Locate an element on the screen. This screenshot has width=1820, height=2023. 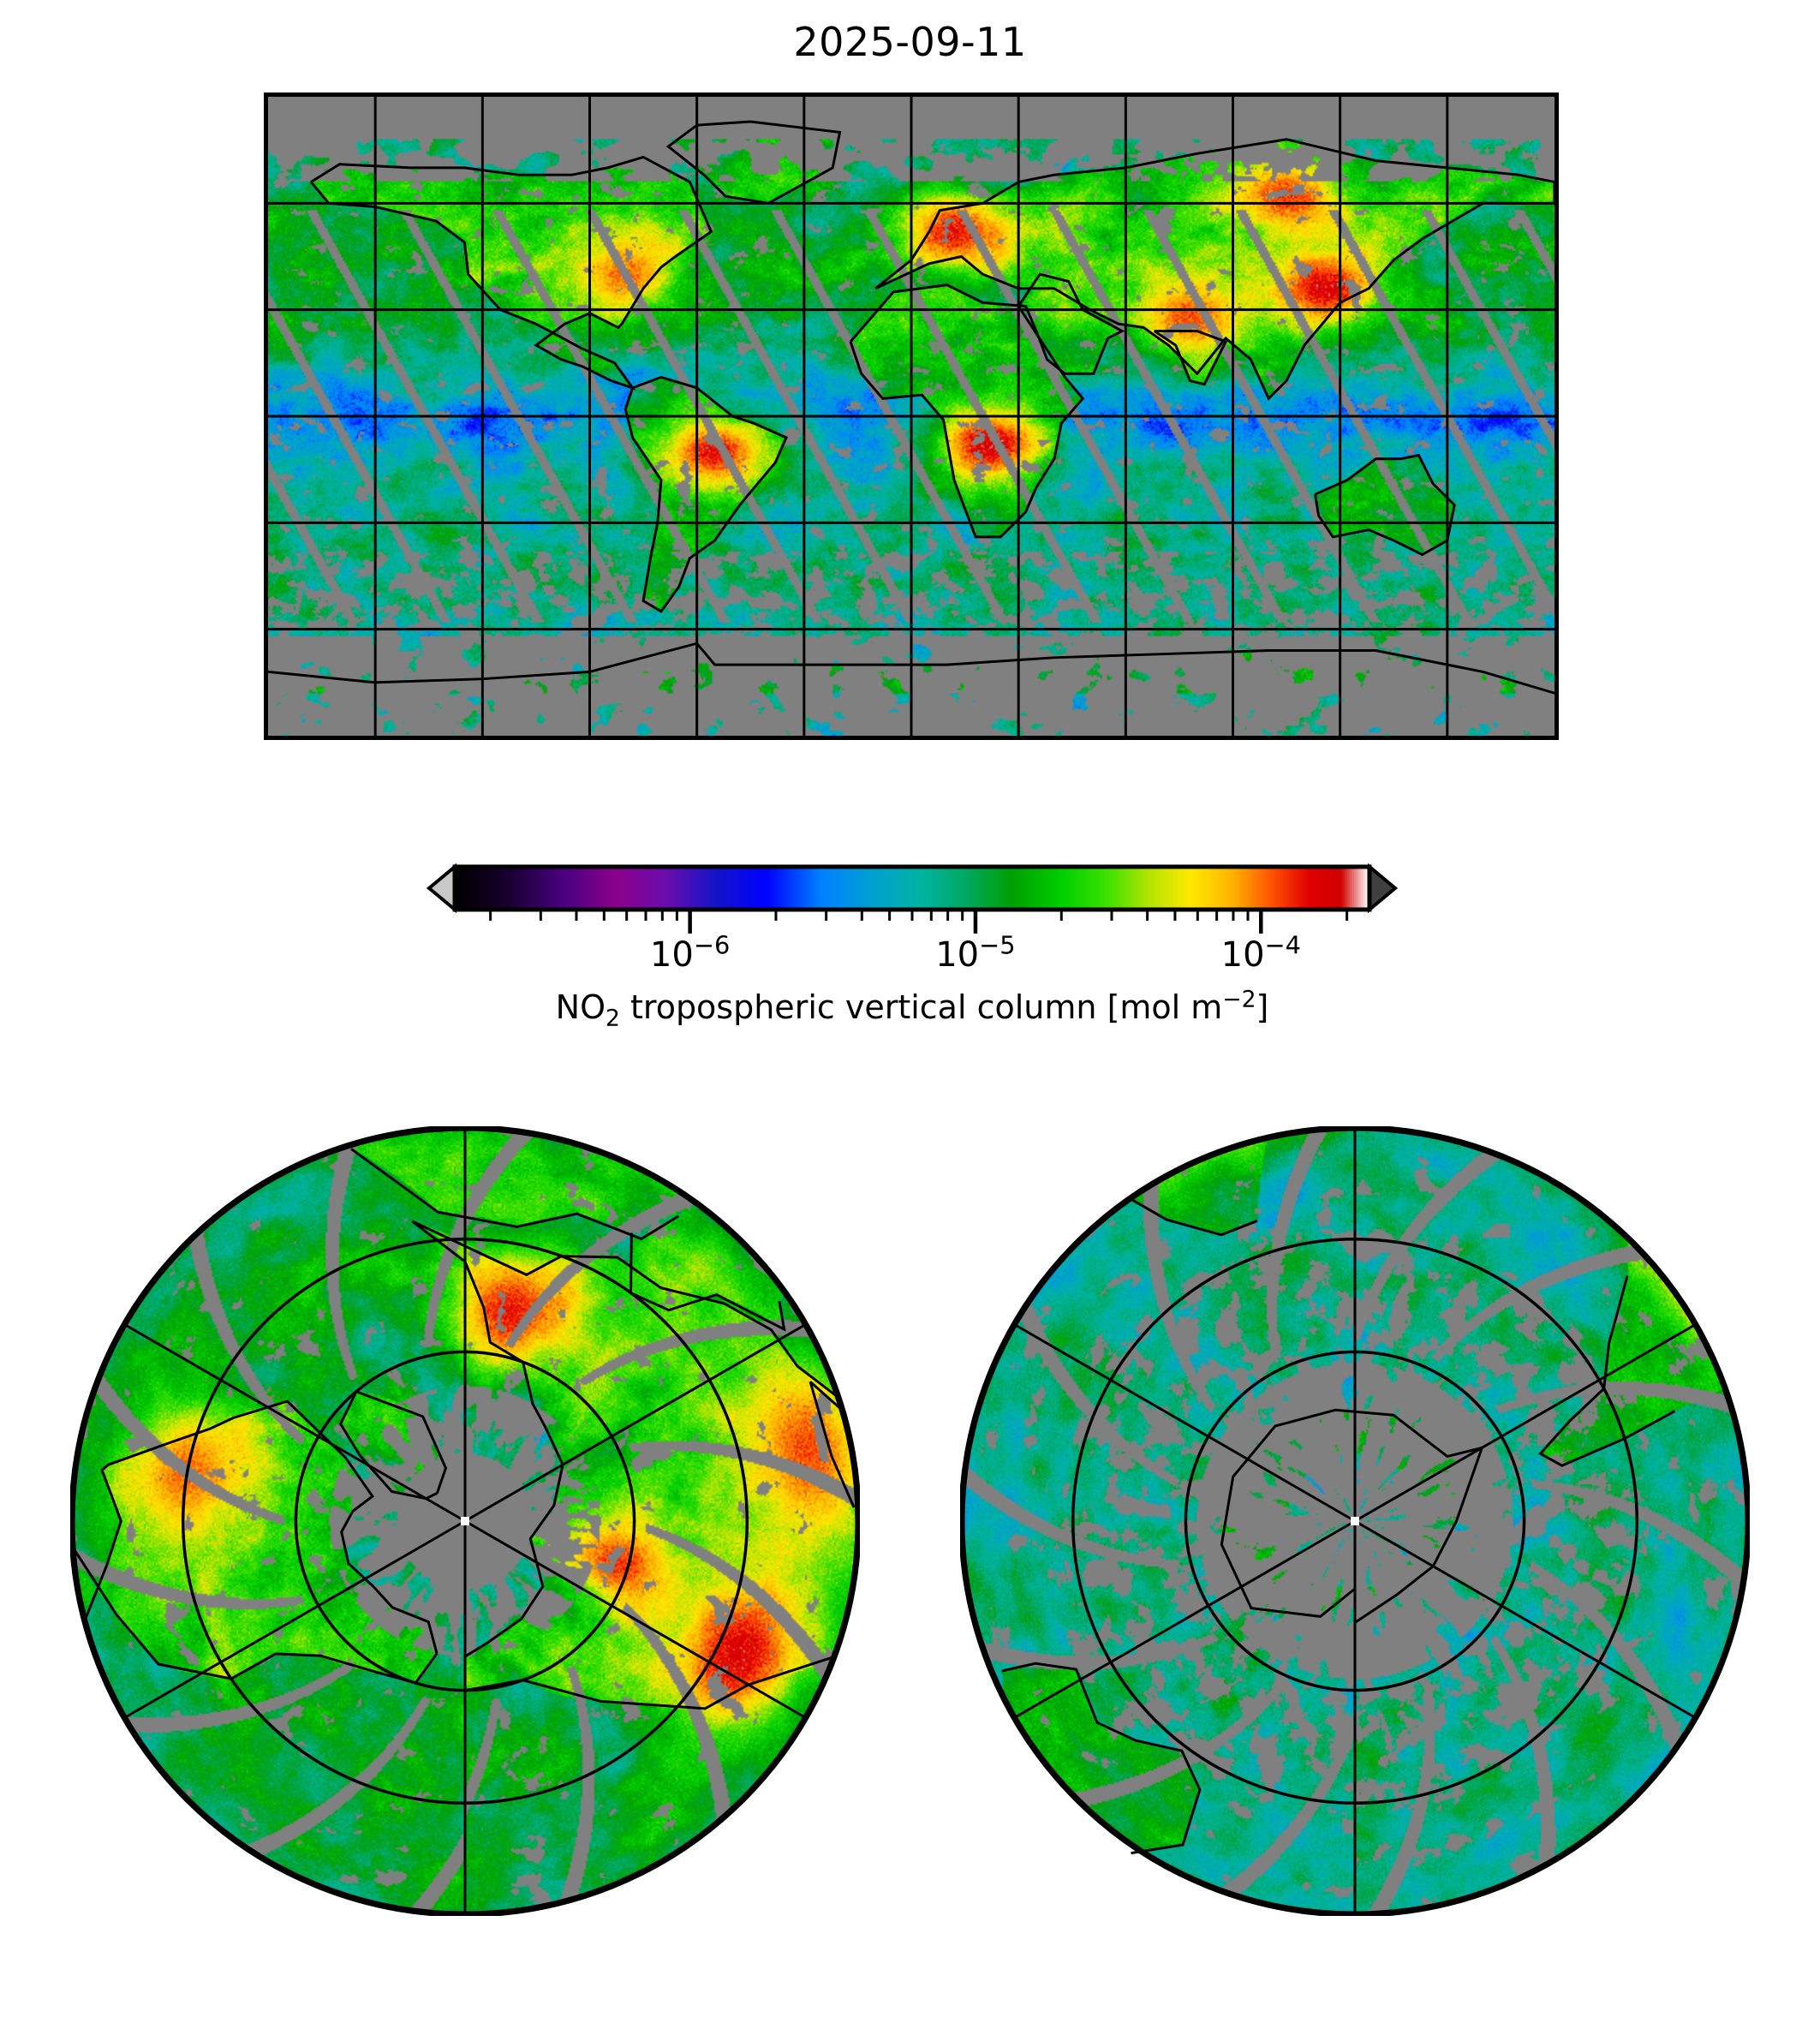
colorbar-tick-label: 10⁻⁶ is located at coordinates (690, 953).